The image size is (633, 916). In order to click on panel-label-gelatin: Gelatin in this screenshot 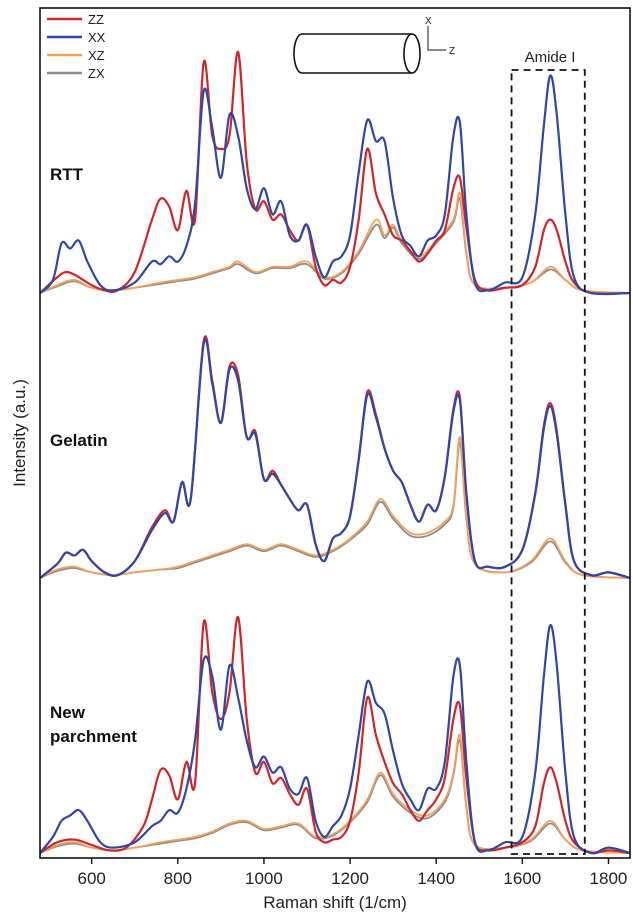, I will do `click(79, 440)`.